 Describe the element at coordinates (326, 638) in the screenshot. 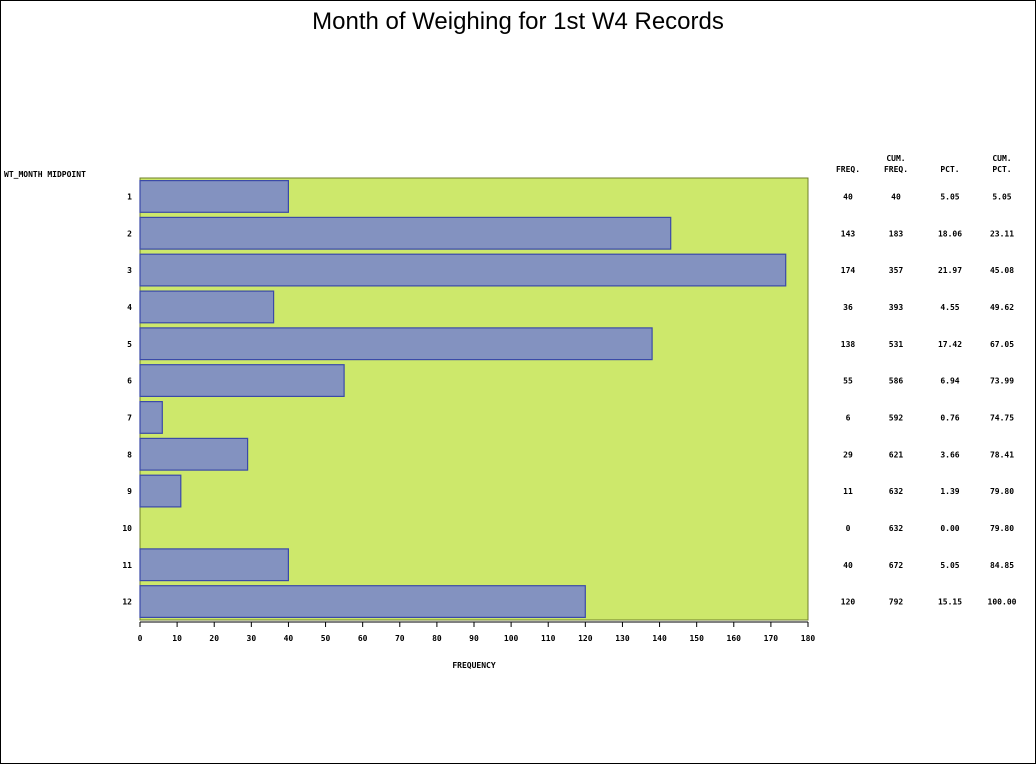

I see `x-tick-label: 50` at that location.